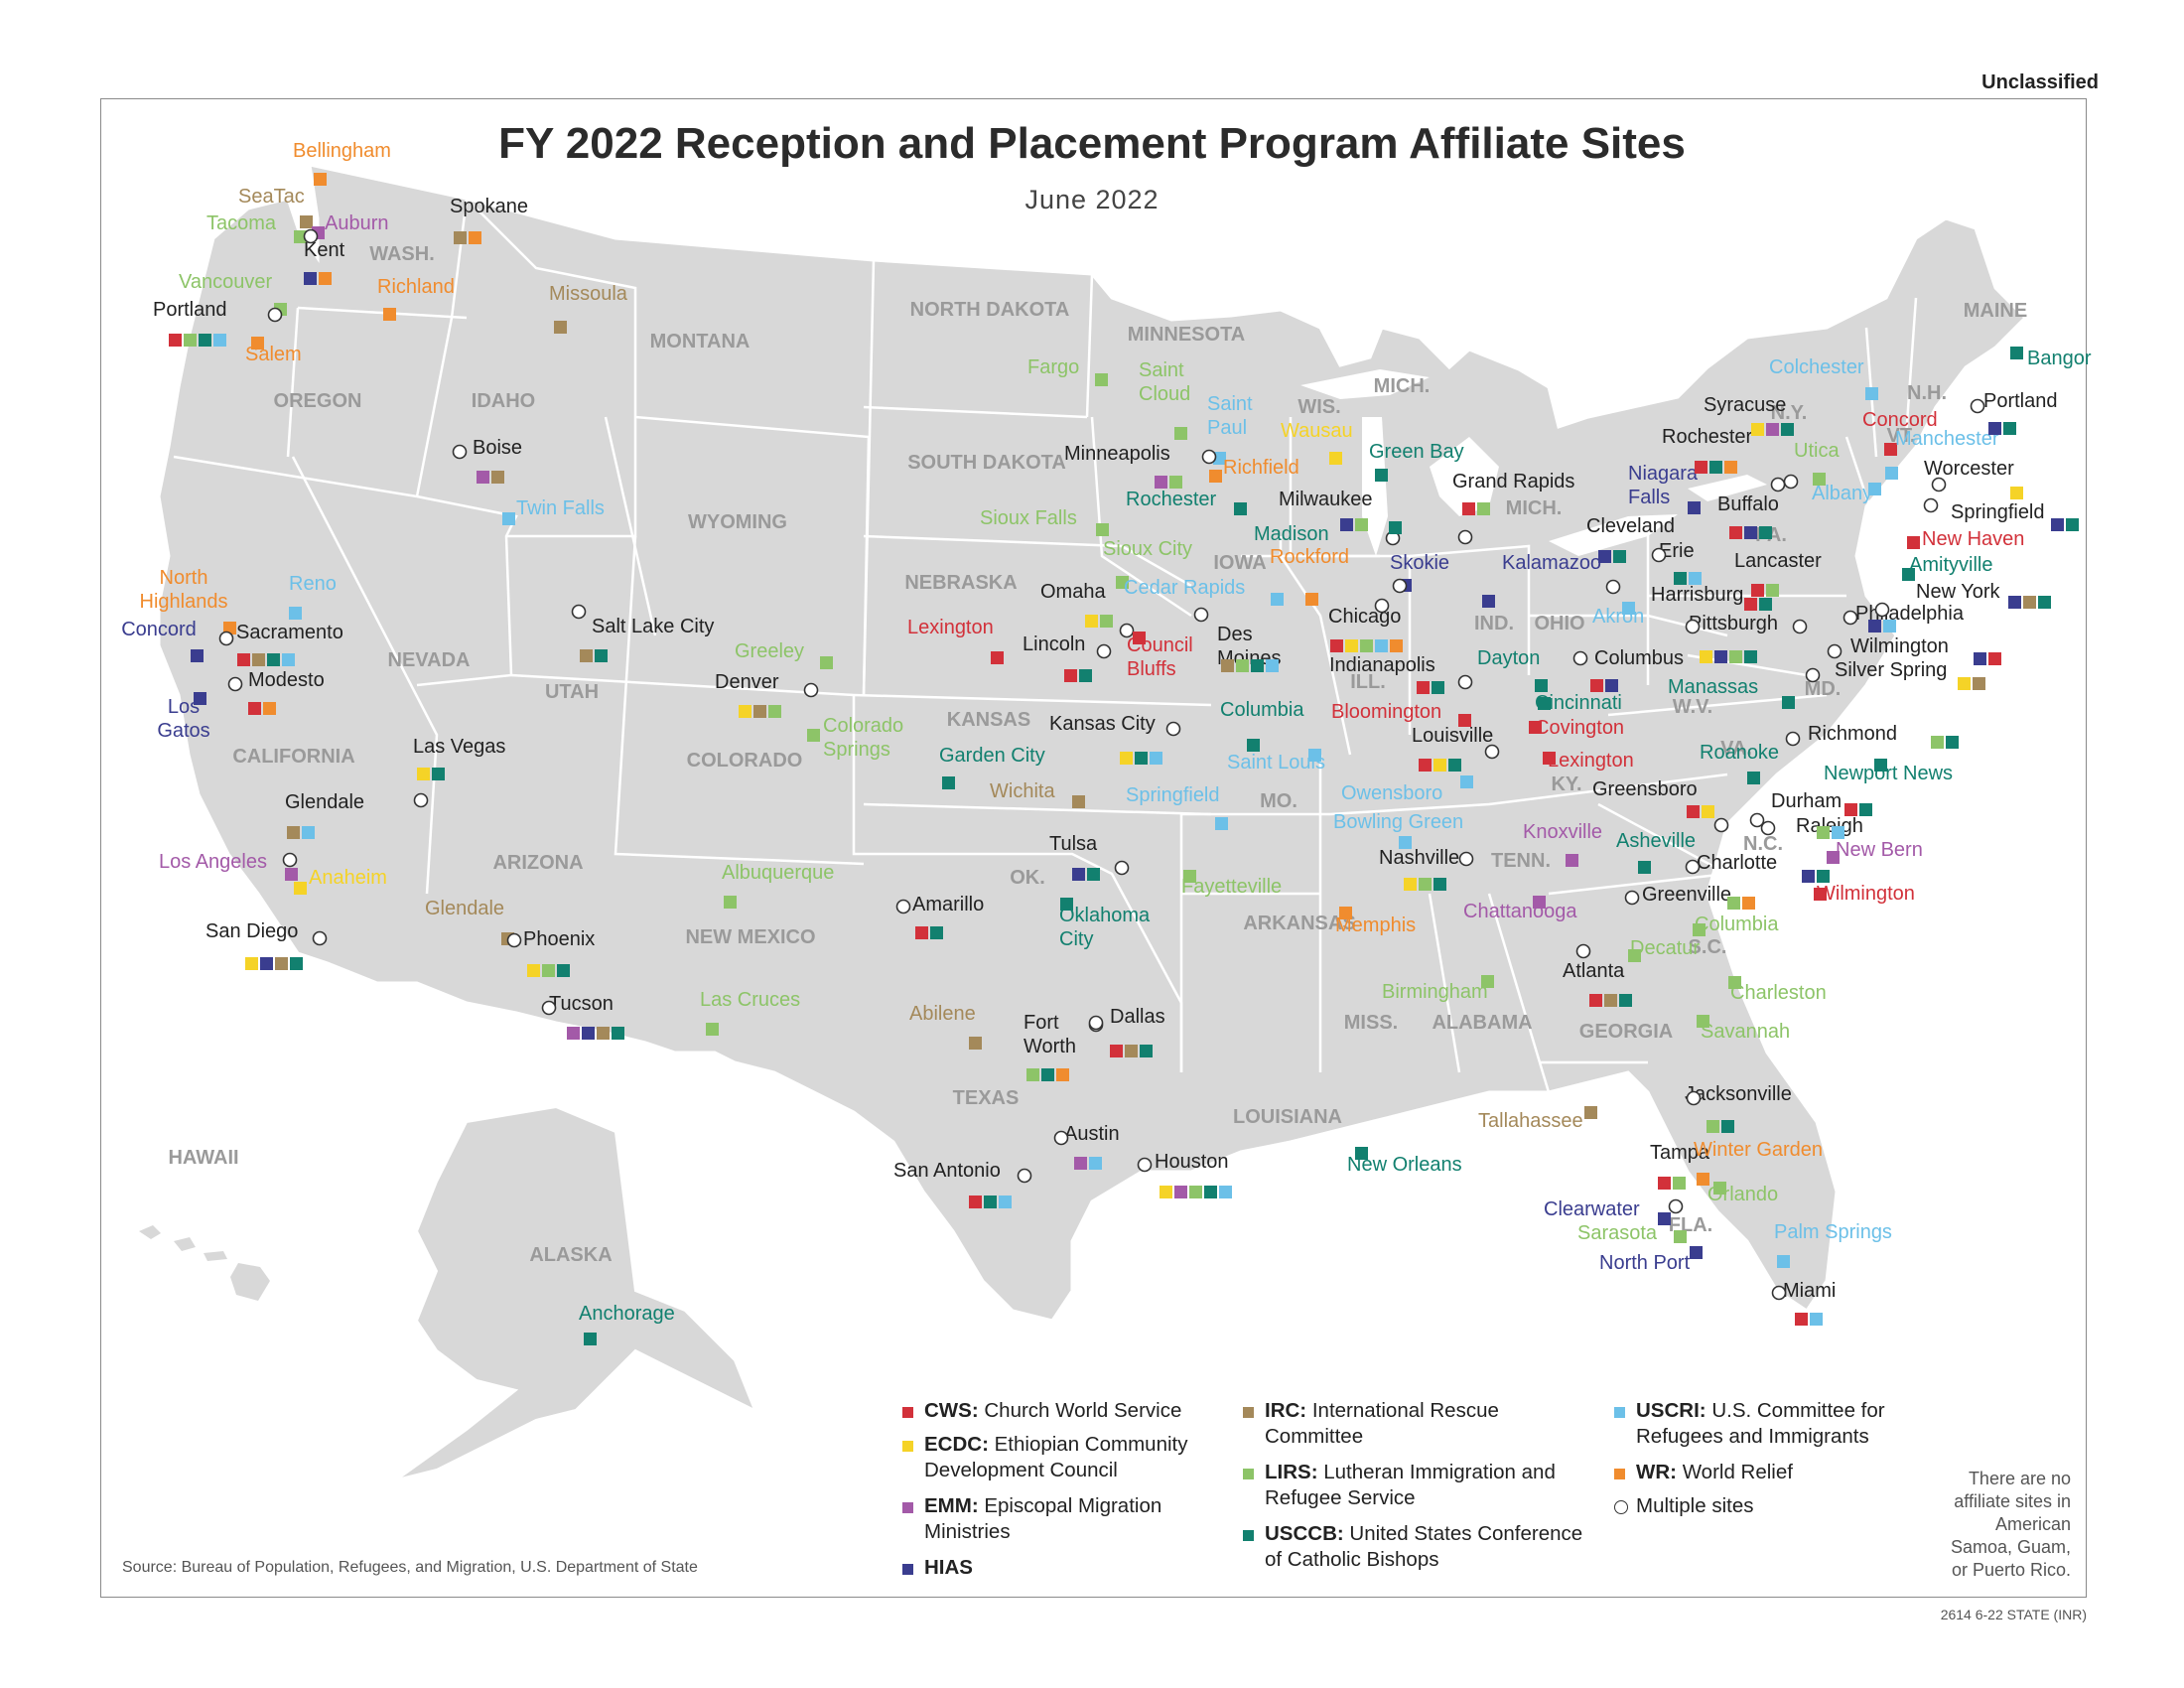 The height and width of the screenshot is (1688, 2184). I want to click on site-marker: Wichita, so click(1037, 794).